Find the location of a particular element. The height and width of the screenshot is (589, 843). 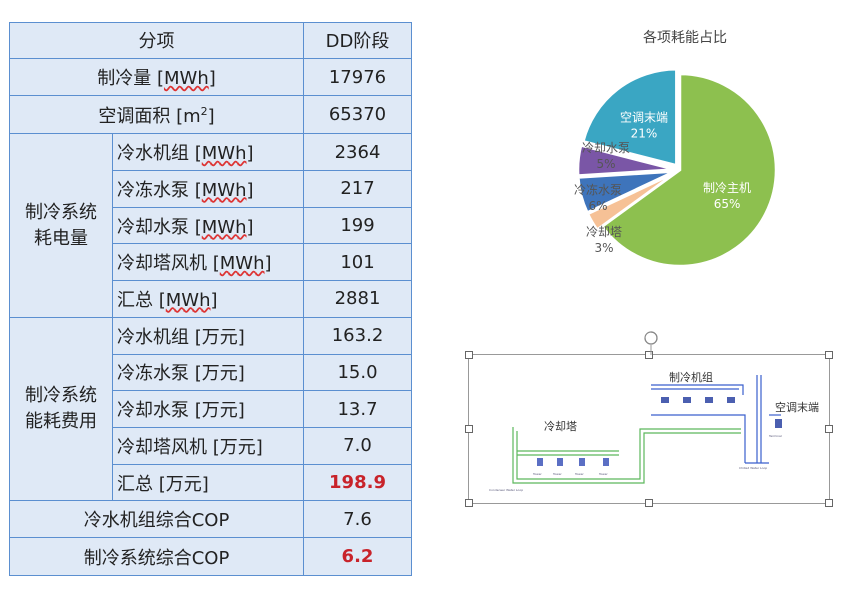

table-row: 冷冻水泵 [万元] 15.0 is located at coordinates (211, 372).